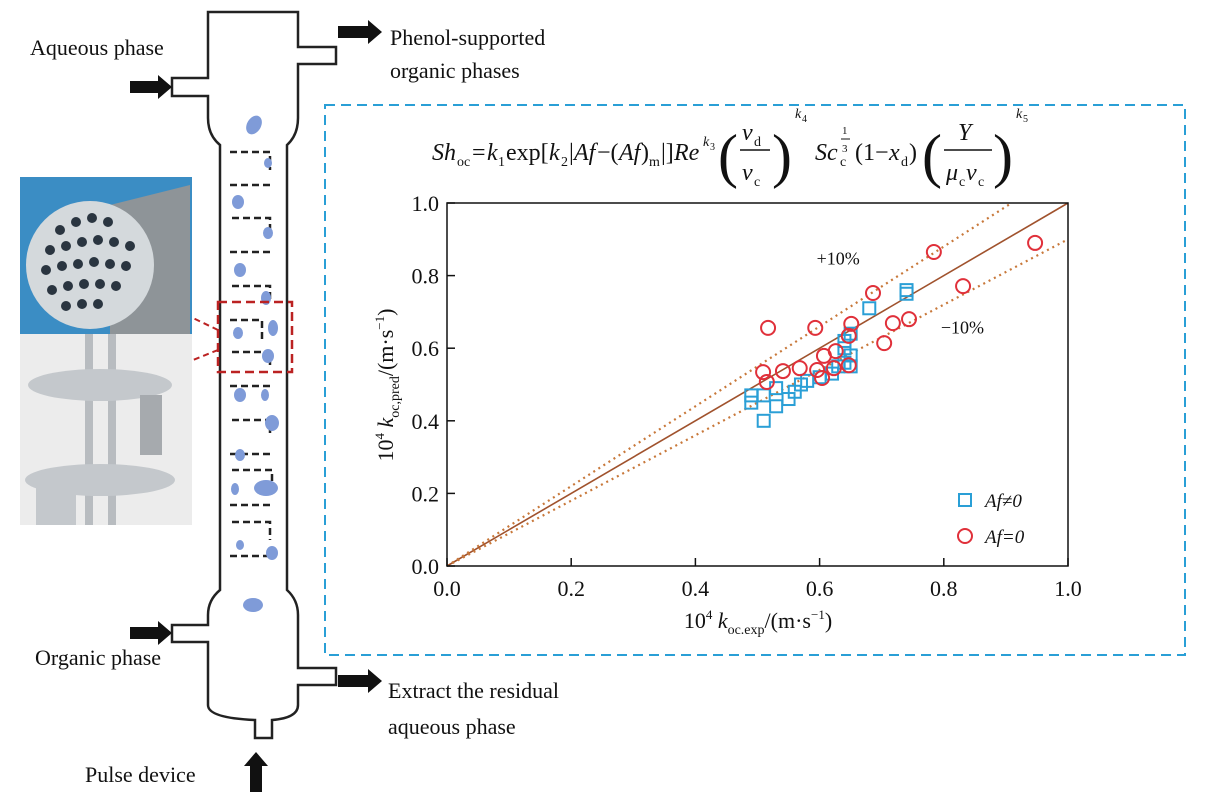  I want to click on axis-label-part: oc,pred, so click(395, 397).